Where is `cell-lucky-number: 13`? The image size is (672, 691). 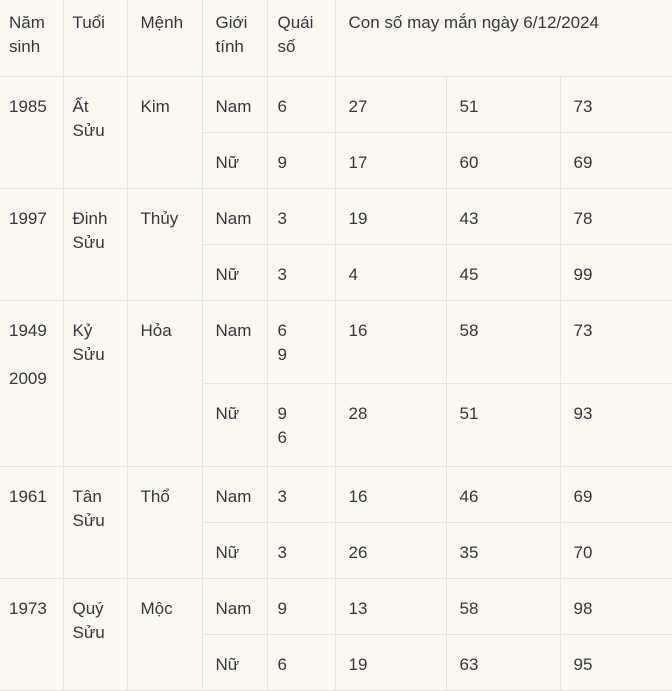
cell-lucky-number: 13 is located at coordinates (391, 606).